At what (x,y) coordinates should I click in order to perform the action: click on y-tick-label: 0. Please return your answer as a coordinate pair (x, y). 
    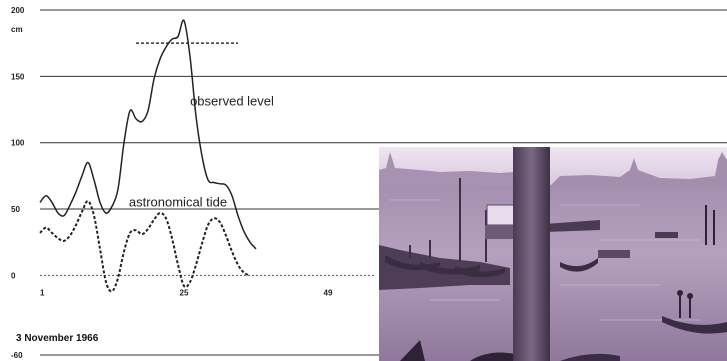
    Looking at the image, I should click on (13, 275).